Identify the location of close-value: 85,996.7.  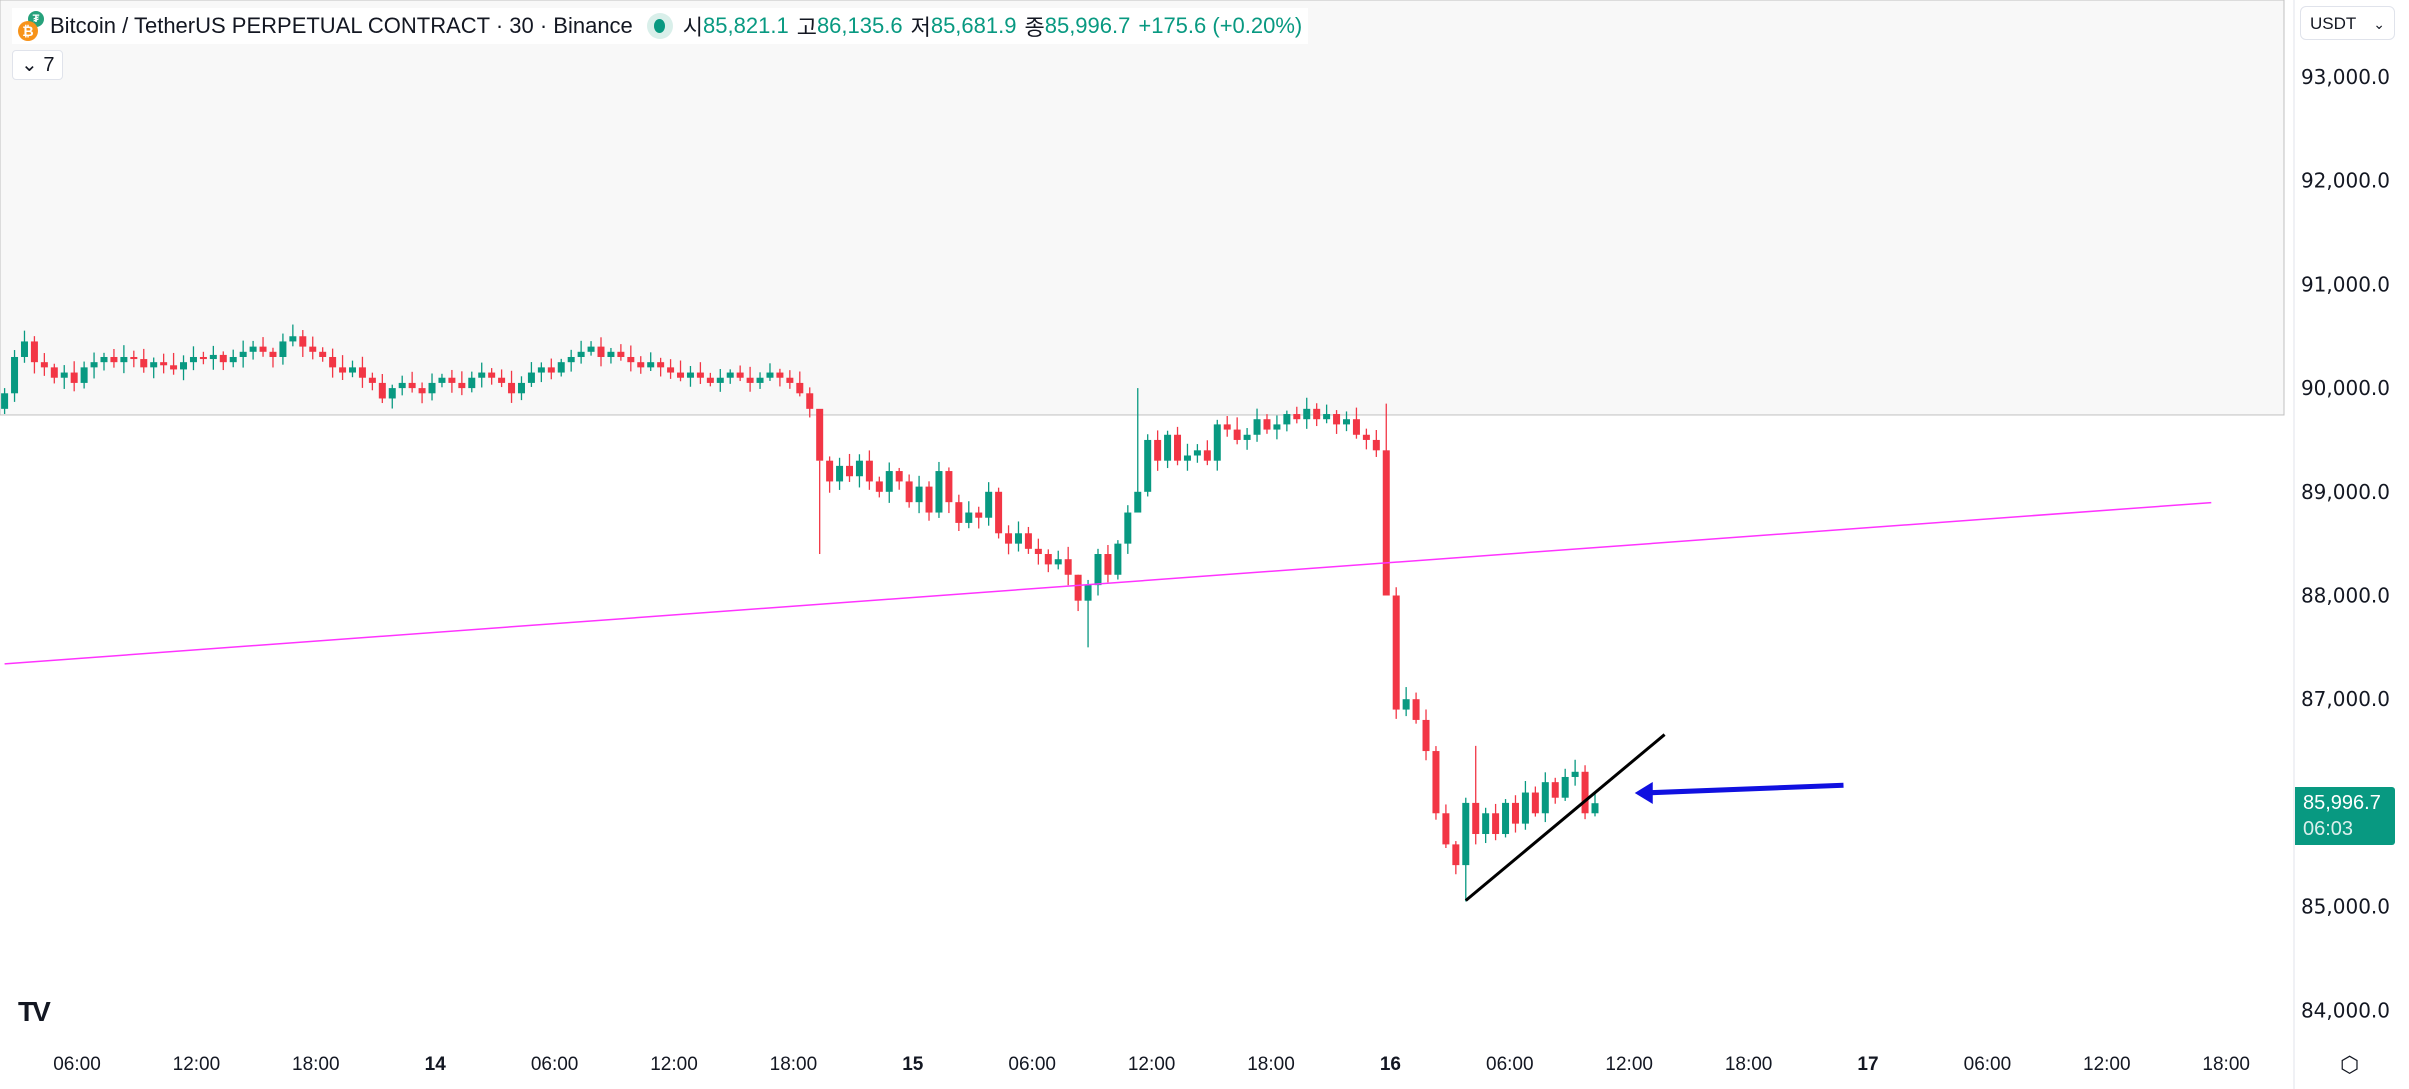
(1087, 25).